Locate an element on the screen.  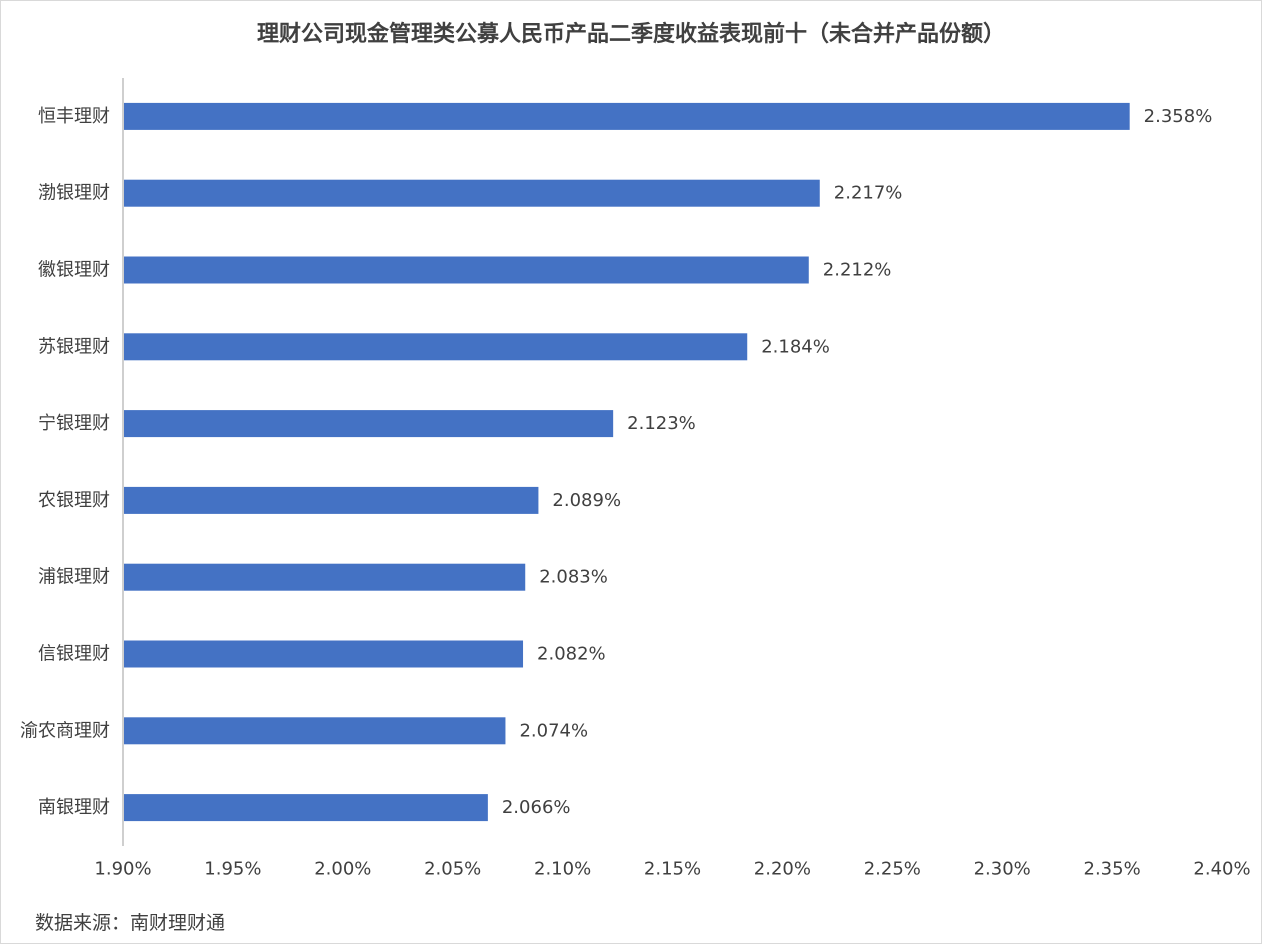
category-label: 宁银理财 is located at coordinates (74, 423).